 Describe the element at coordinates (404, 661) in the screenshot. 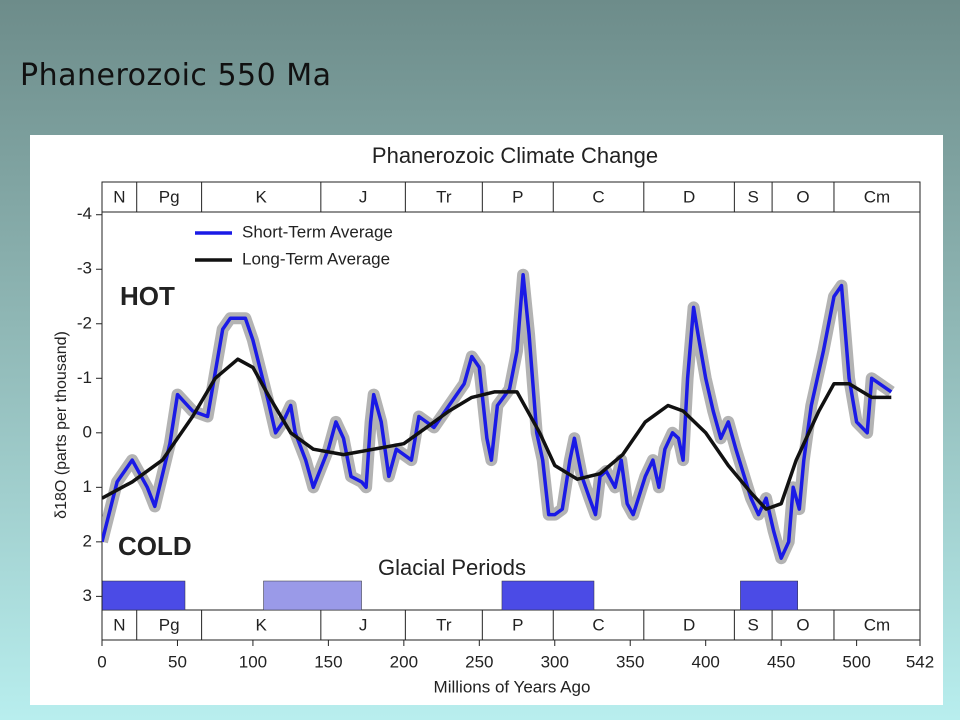

I see `x-tick-label: 200` at that location.